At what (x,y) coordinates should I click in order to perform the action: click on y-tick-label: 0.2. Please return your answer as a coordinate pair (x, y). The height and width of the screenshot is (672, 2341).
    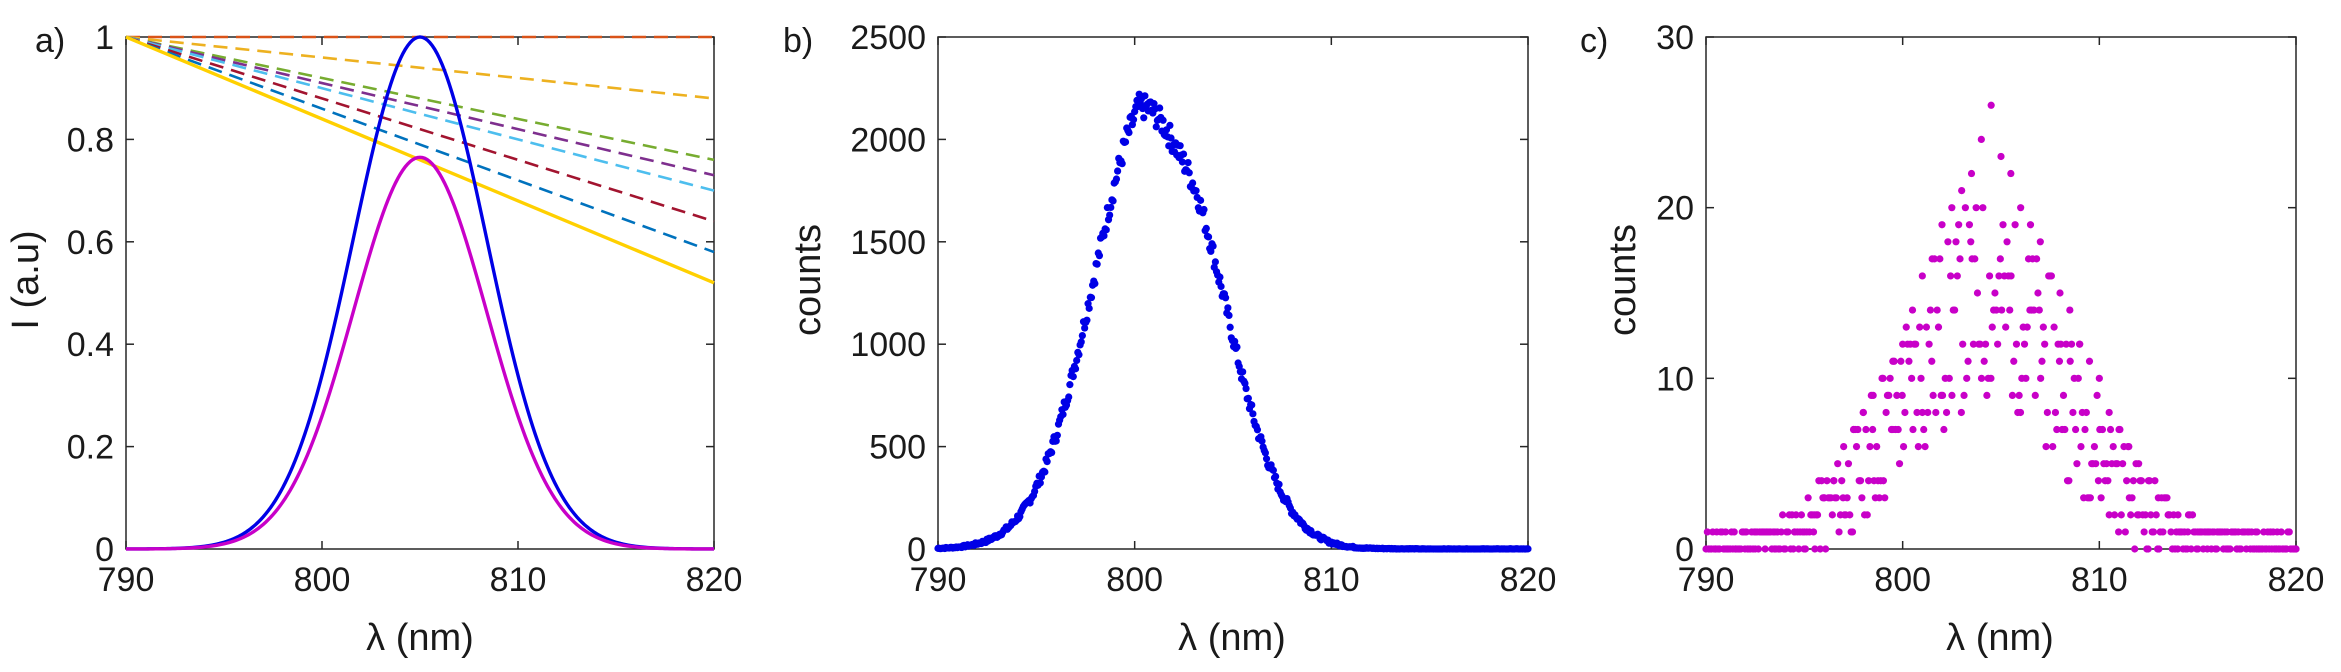
    Looking at the image, I should click on (90, 448).